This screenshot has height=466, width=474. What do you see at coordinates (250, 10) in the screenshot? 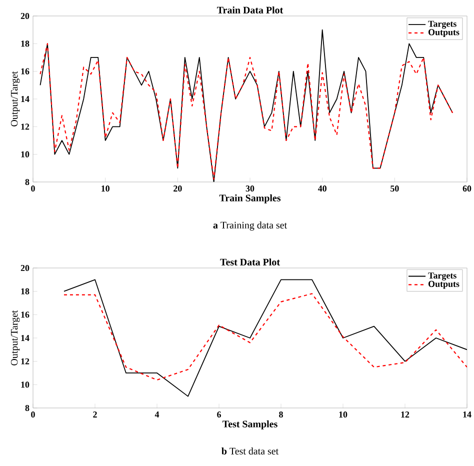
I see `chart-title: Train Data Plot` at bounding box center [250, 10].